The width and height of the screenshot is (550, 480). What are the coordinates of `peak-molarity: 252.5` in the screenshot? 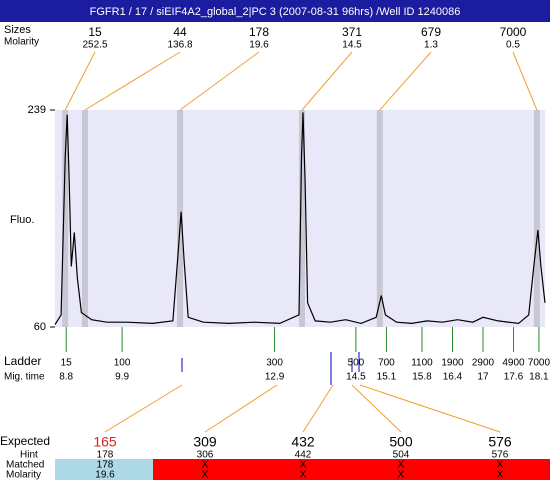 It's located at (94, 45).